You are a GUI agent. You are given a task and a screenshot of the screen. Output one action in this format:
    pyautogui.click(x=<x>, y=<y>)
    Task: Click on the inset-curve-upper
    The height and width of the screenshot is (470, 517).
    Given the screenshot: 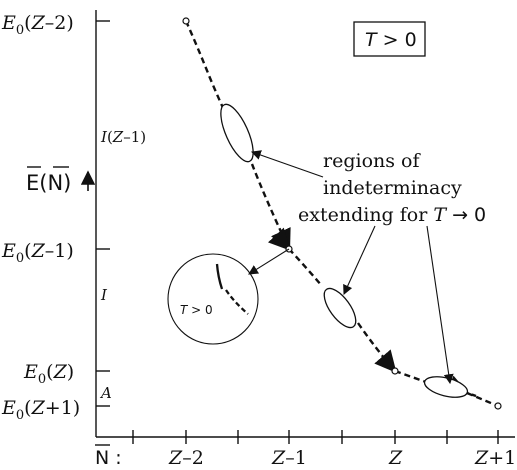 What is the action you would take?
    pyautogui.click(x=219, y=276)
    